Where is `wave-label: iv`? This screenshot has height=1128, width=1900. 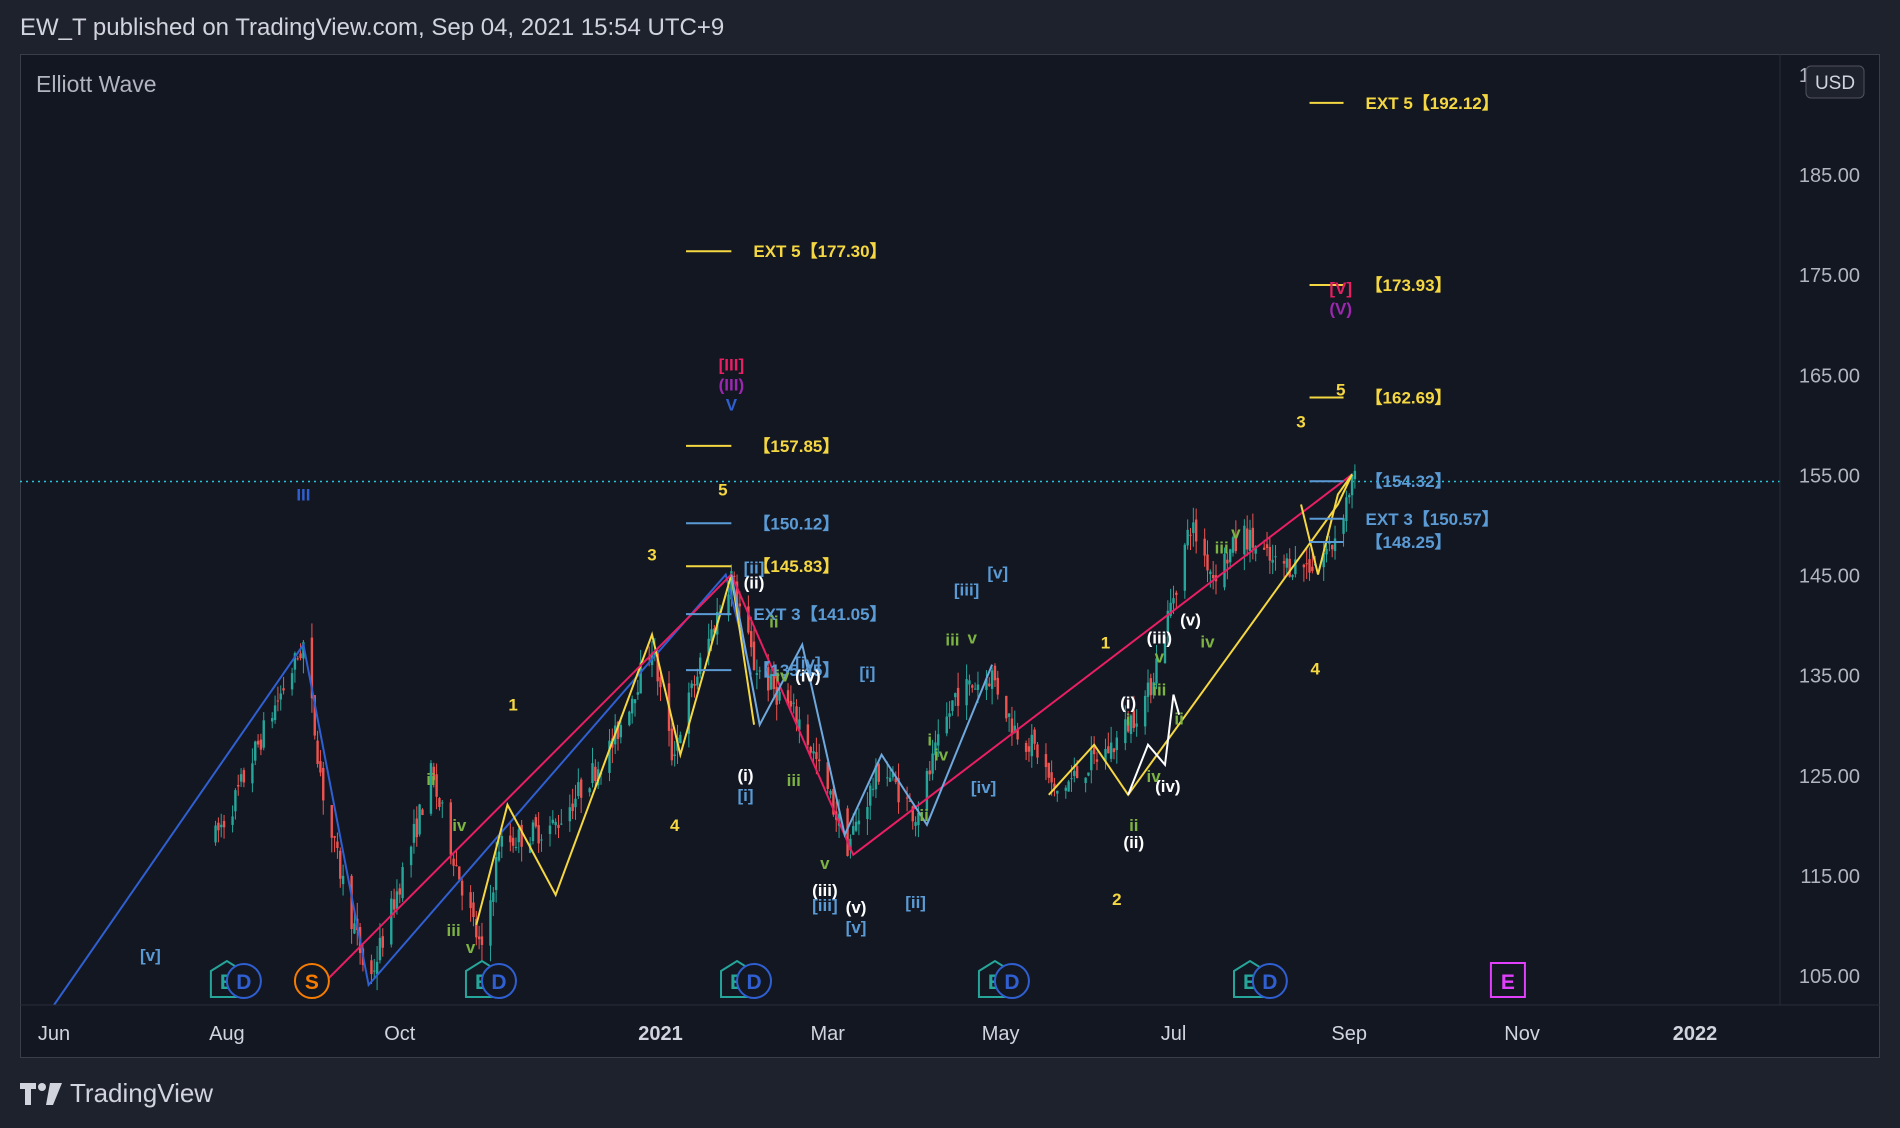 wave-label: iv is located at coordinates (459, 825).